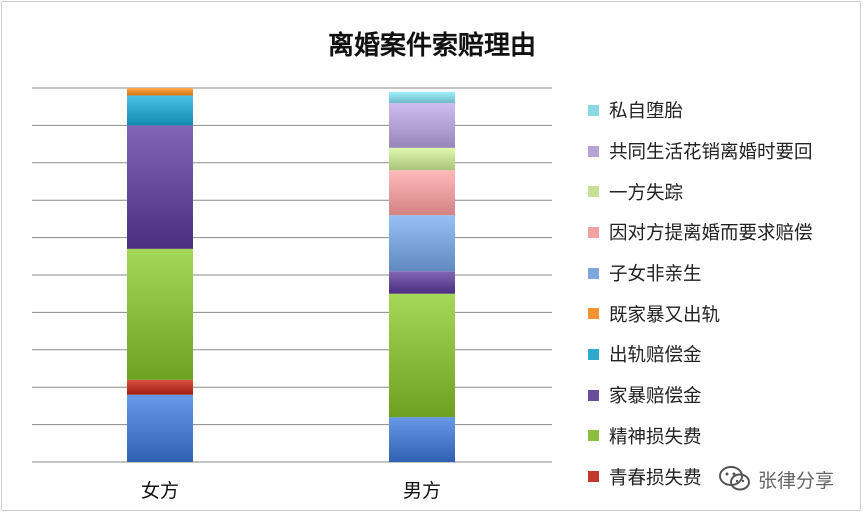 This screenshot has height=514, width=864. I want to click on legend-item: 出轨赔偿金, so click(723, 354).